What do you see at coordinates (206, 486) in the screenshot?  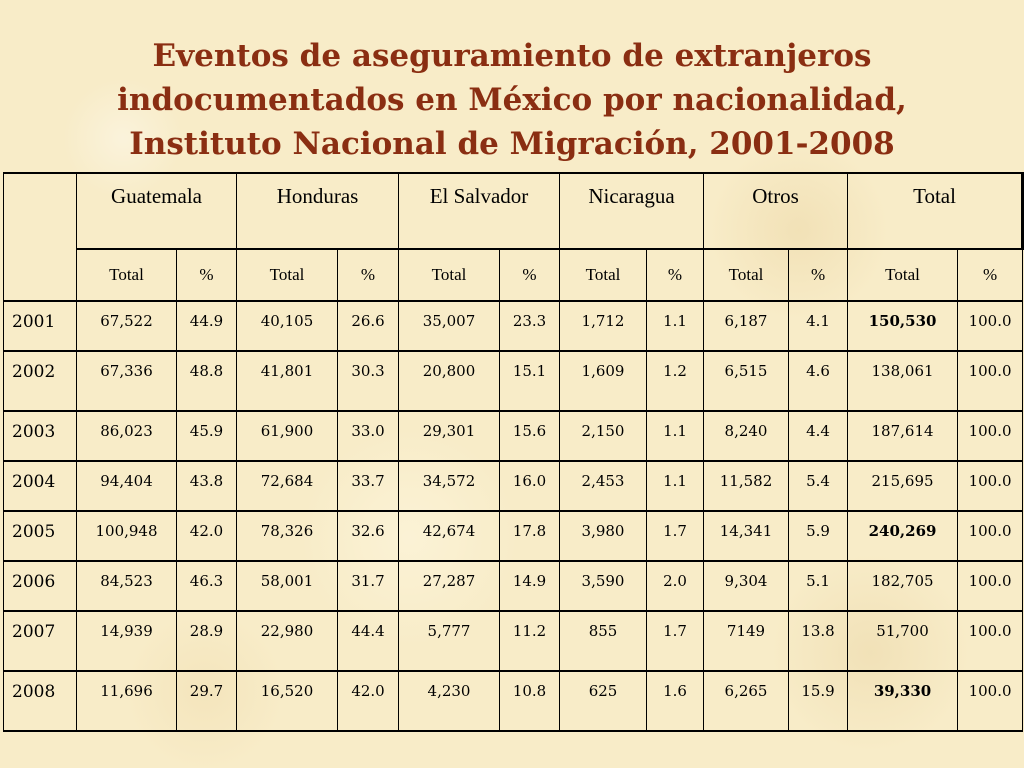 I see `table-cell: 43.8` at bounding box center [206, 486].